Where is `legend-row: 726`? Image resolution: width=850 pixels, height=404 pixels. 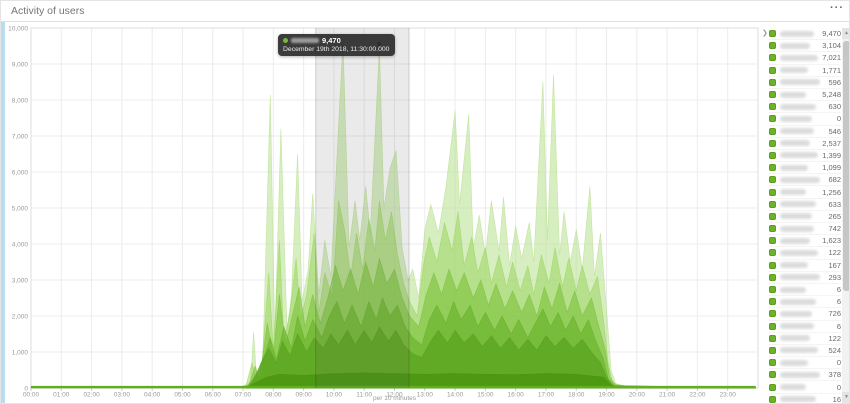
legend-row: 726 is located at coordinates (805, 314).